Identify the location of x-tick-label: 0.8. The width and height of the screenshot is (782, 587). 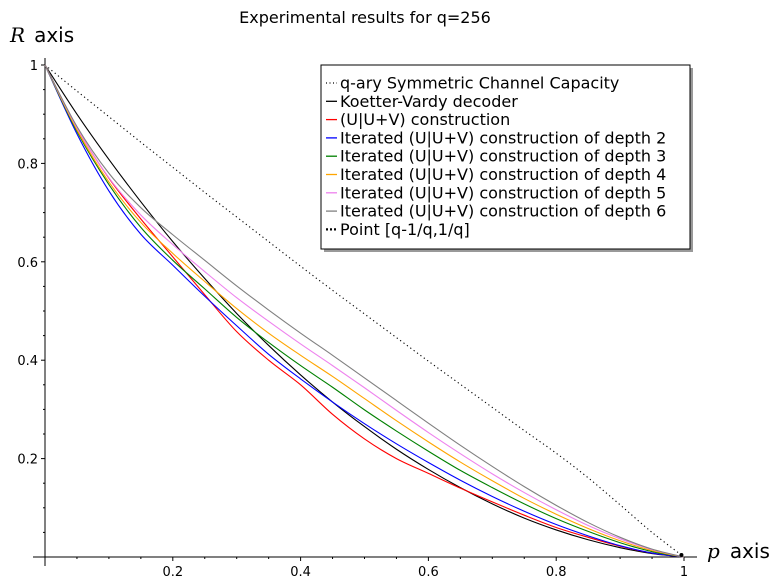
(556, 572).